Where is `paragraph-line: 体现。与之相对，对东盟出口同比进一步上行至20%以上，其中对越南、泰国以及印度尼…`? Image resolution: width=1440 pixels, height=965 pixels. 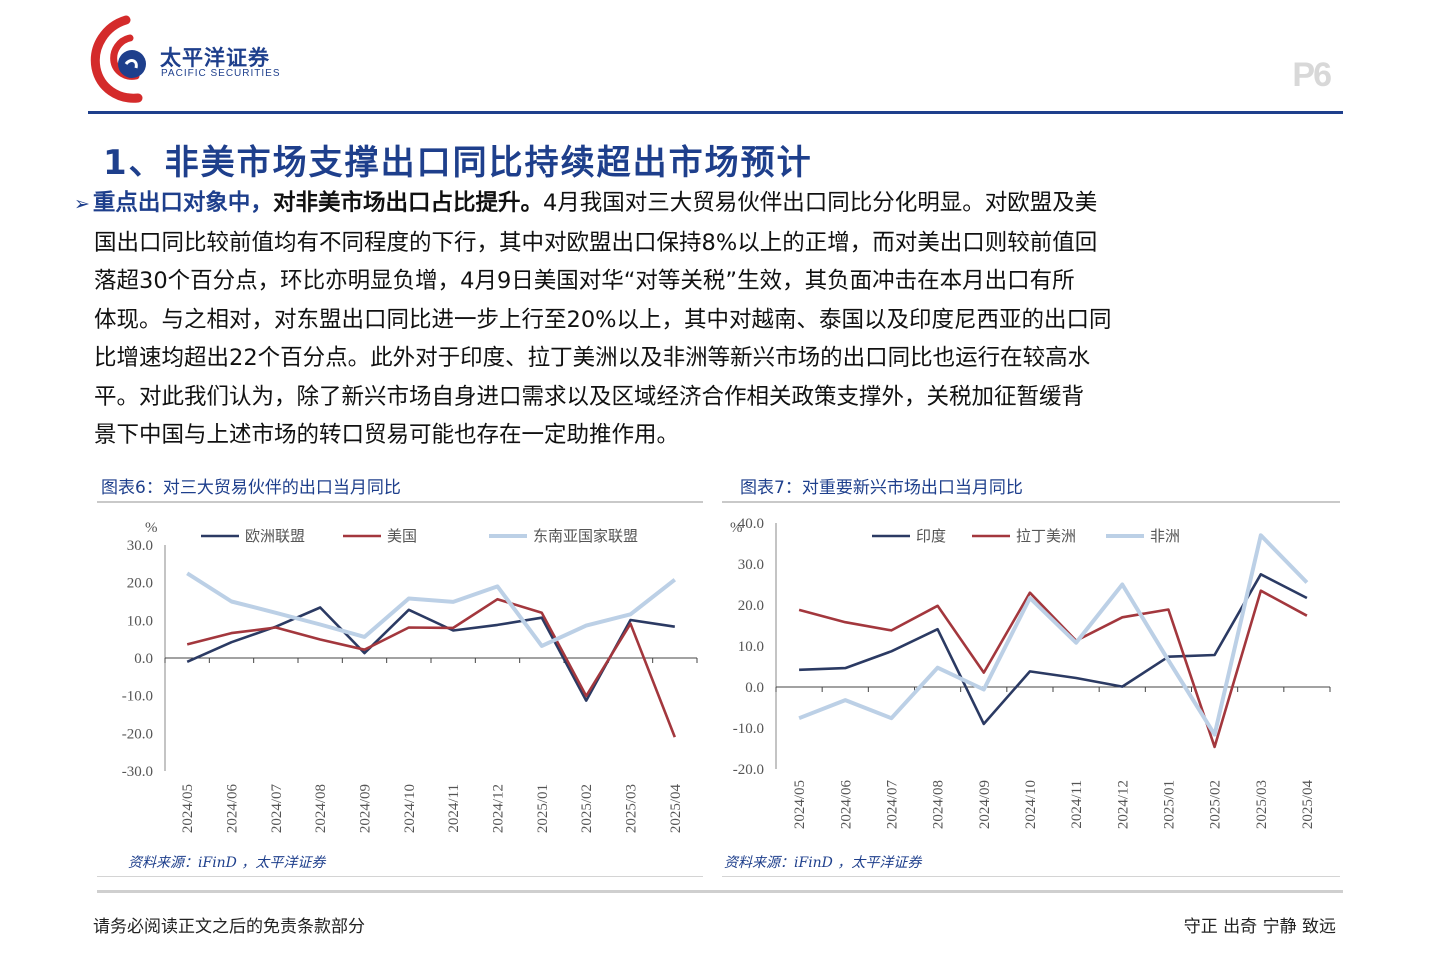 paragraph-line: 体现。与之相对，对东盟出口同比进一步上行至20%以上，其中对越南、泰国以及印度尼… is located at coordinates (603, 319).